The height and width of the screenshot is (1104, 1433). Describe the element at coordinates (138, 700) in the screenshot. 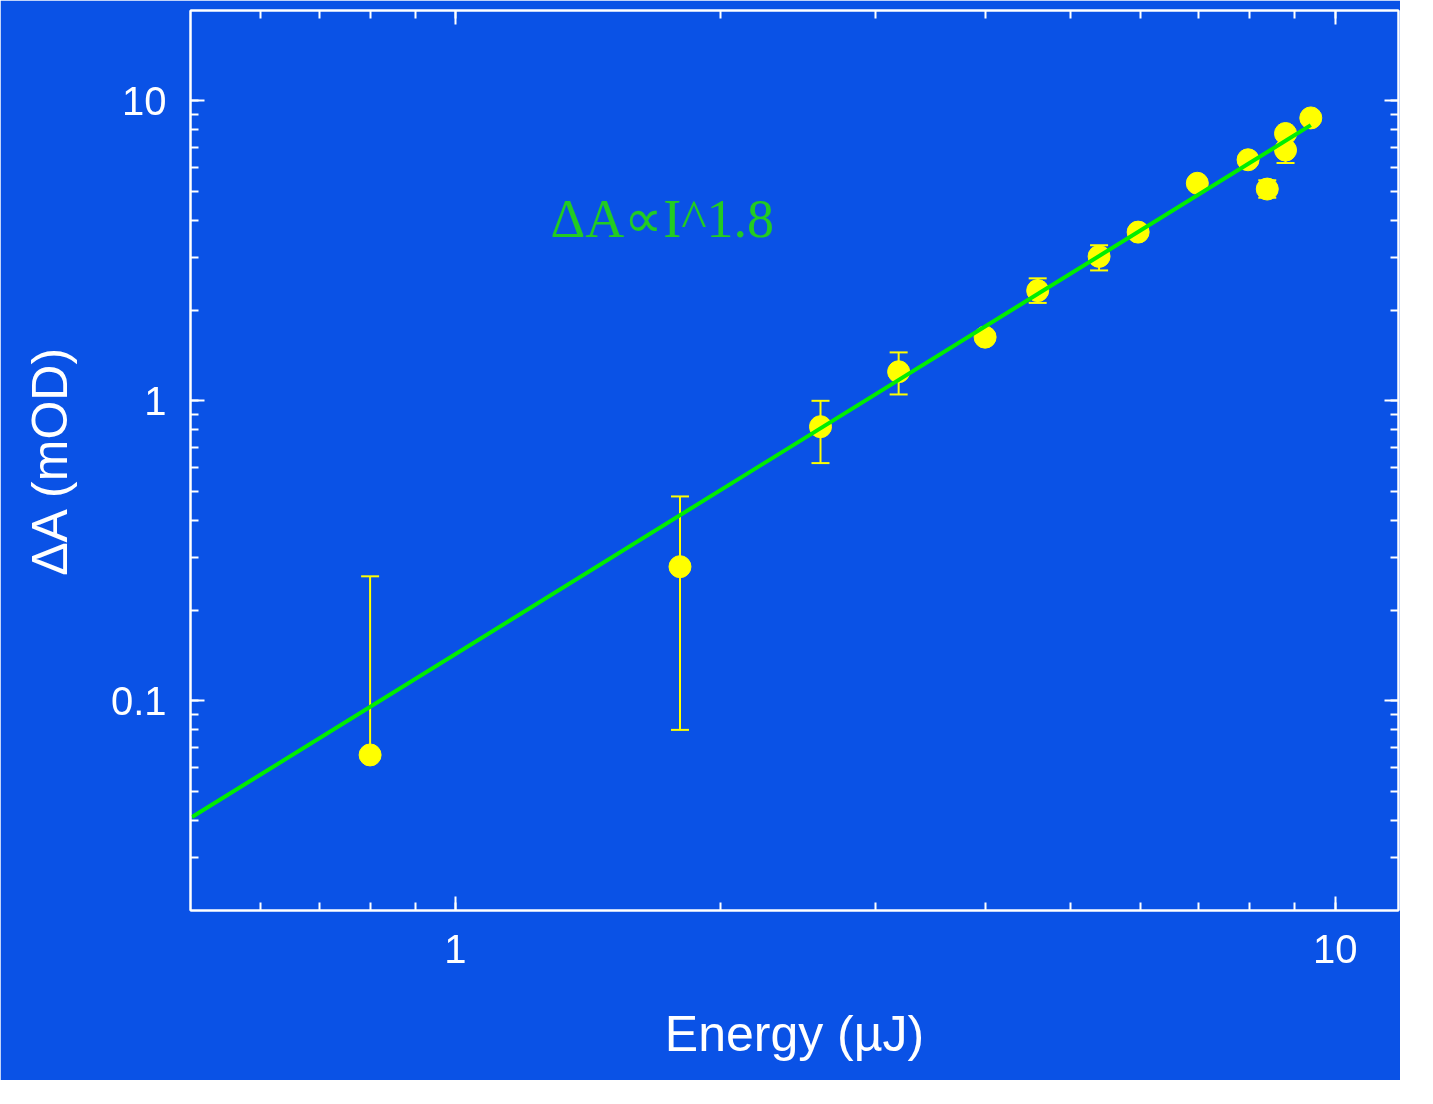

I see `y-tick-label: 0.1` at that location.